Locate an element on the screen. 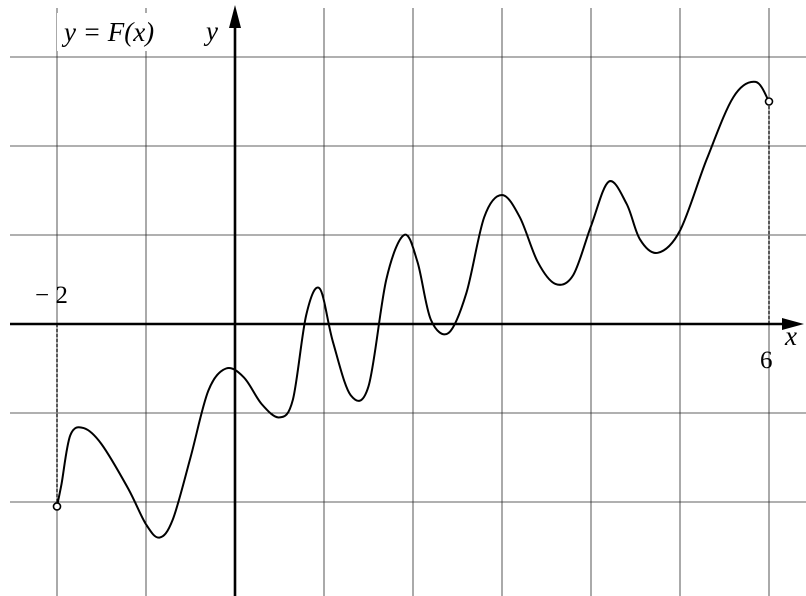 Image resolution: width=806 pixels, height=596 pixels. title-background is located at coordinates (128, 32).